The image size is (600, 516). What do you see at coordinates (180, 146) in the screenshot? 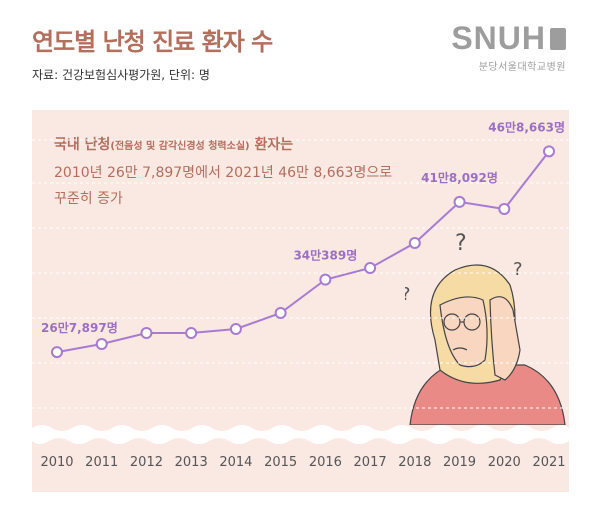
I see `description-paren: (전음성 및 감각신경성 청력소실)` at bounding box center [180, 146].